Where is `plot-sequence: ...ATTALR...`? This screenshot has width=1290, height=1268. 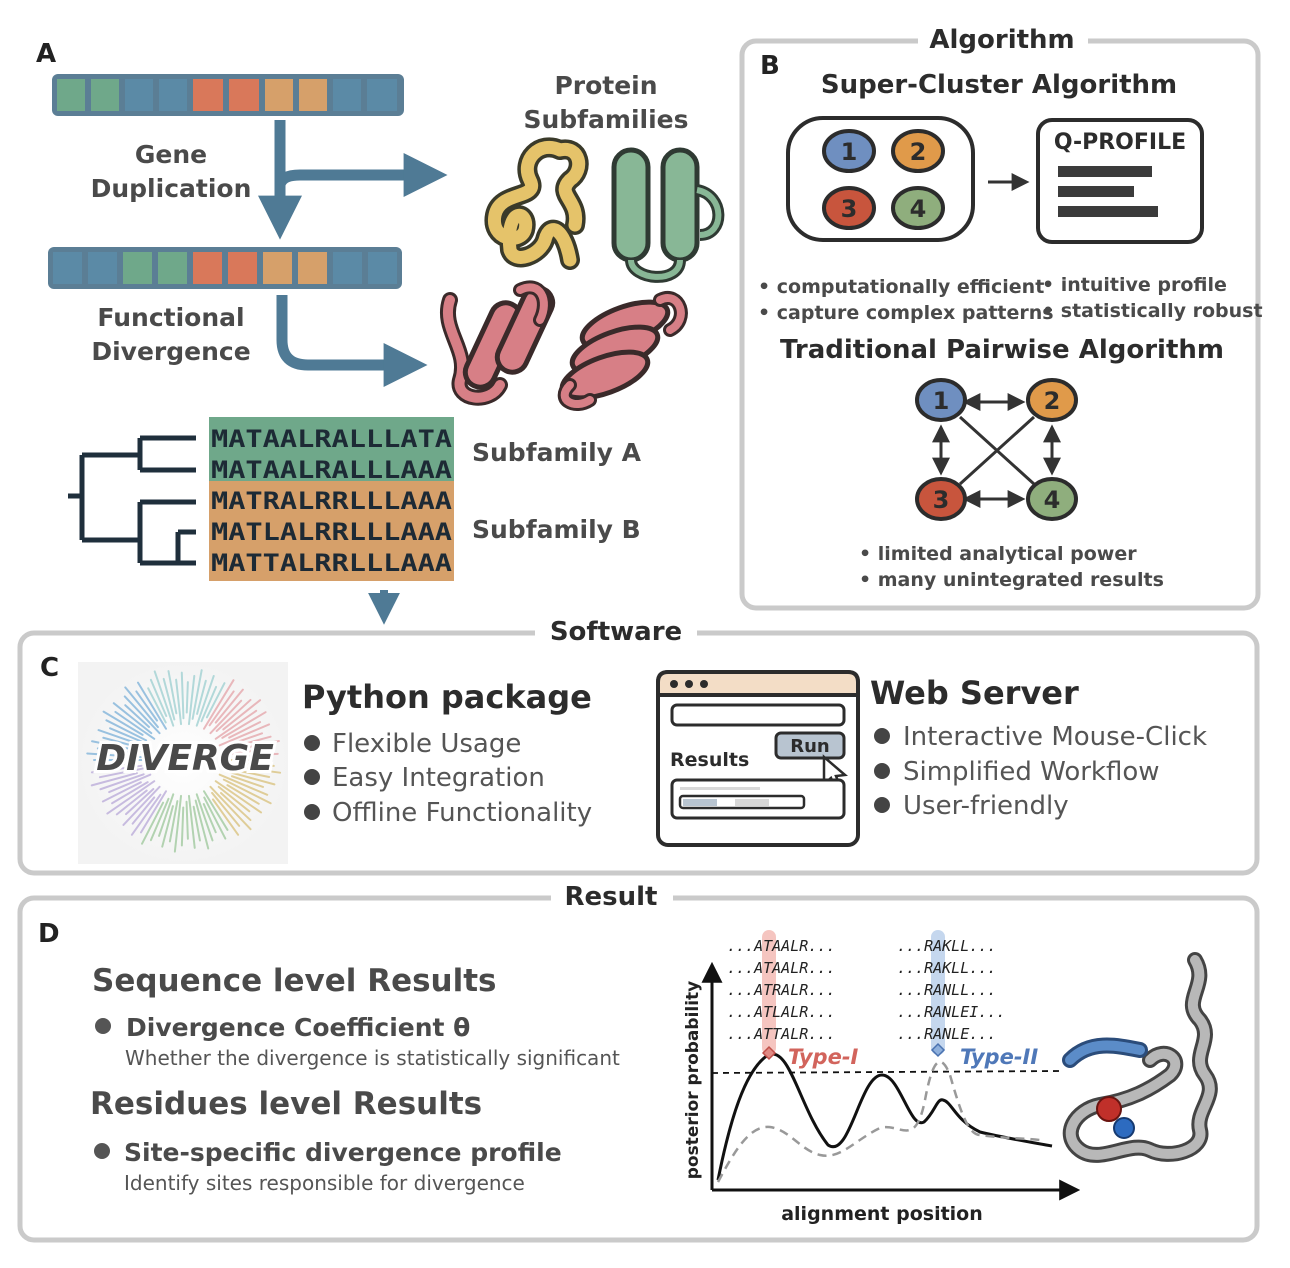
plot-sequence: ...ATTALR... is located at coordinates (781, 1034).